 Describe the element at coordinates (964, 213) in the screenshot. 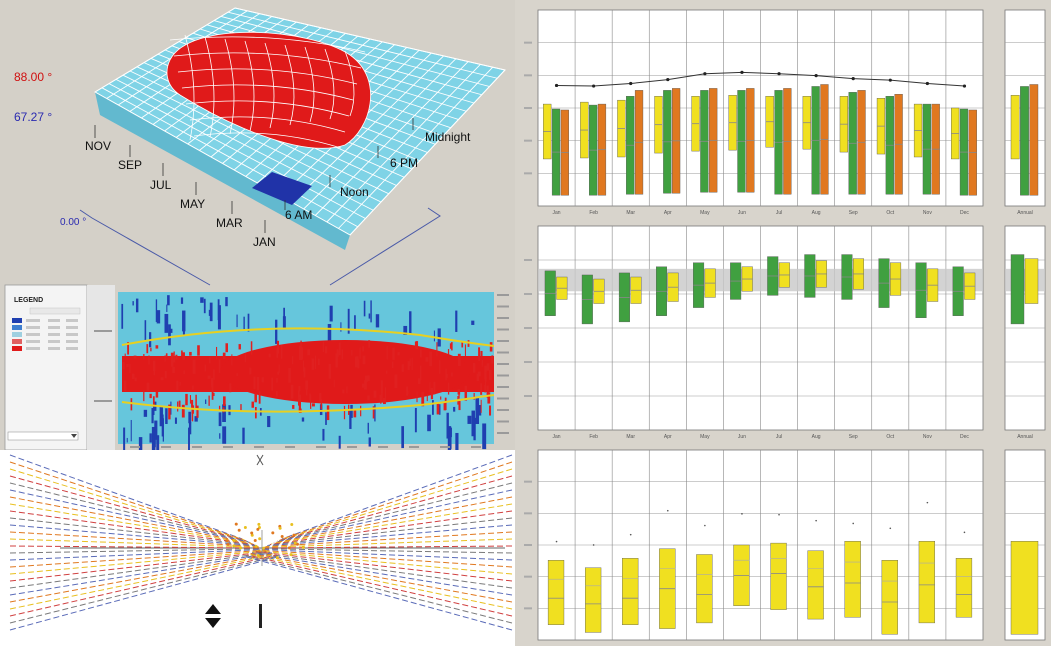

I see `x-tick-label: Dec` at that location.